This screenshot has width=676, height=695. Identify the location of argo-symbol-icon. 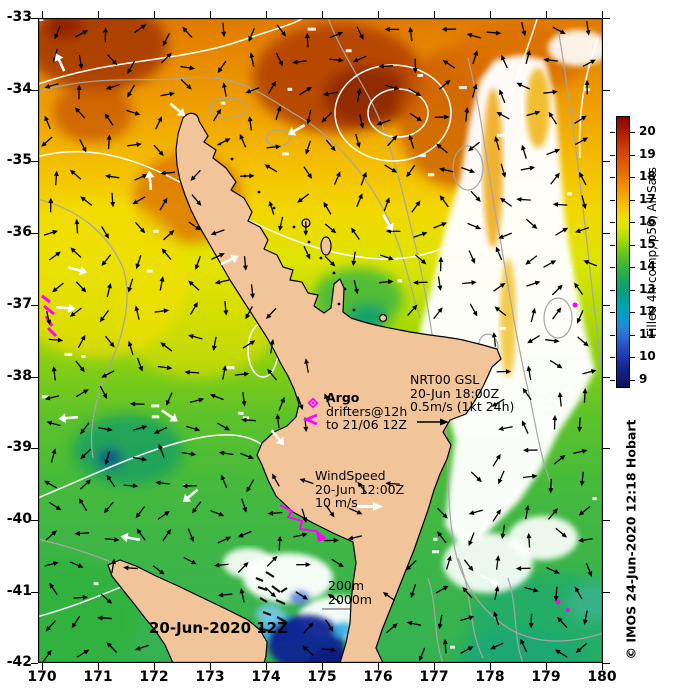
(313, 403).